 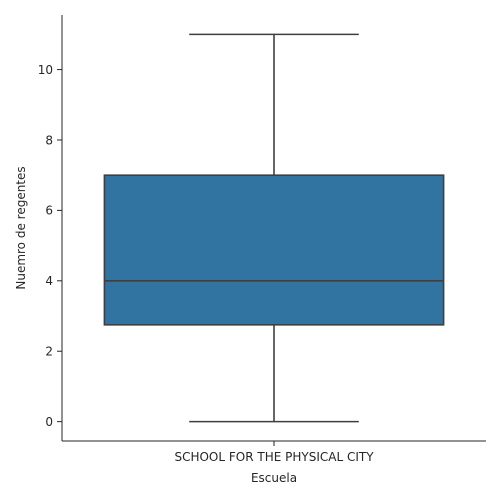 What do you see at coordinates (45, 70) in the screenshot?
I see `y-tick-label: 10` at bounding box center [45, 70].